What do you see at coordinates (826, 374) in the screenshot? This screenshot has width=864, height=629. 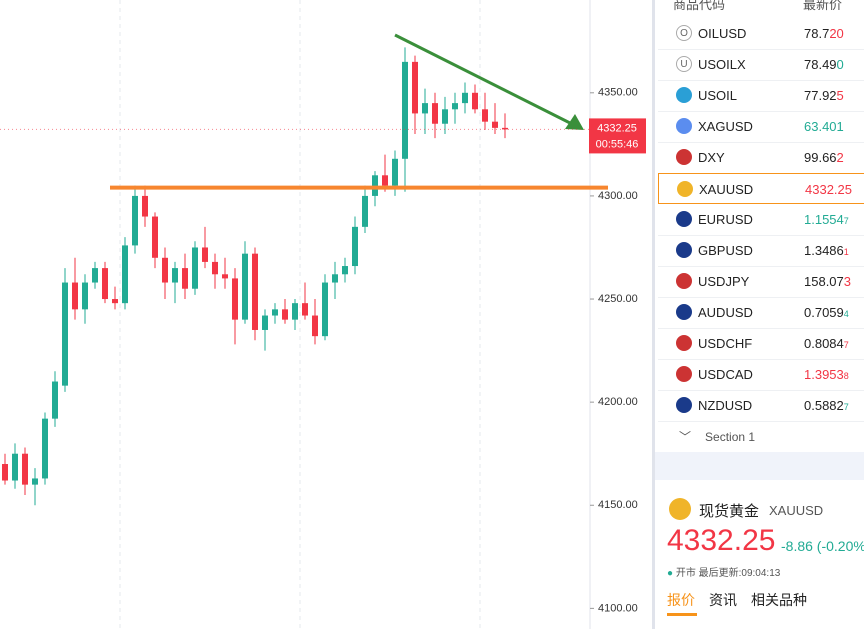 I see `price: 1.39538` at bounding box center [826, 374].